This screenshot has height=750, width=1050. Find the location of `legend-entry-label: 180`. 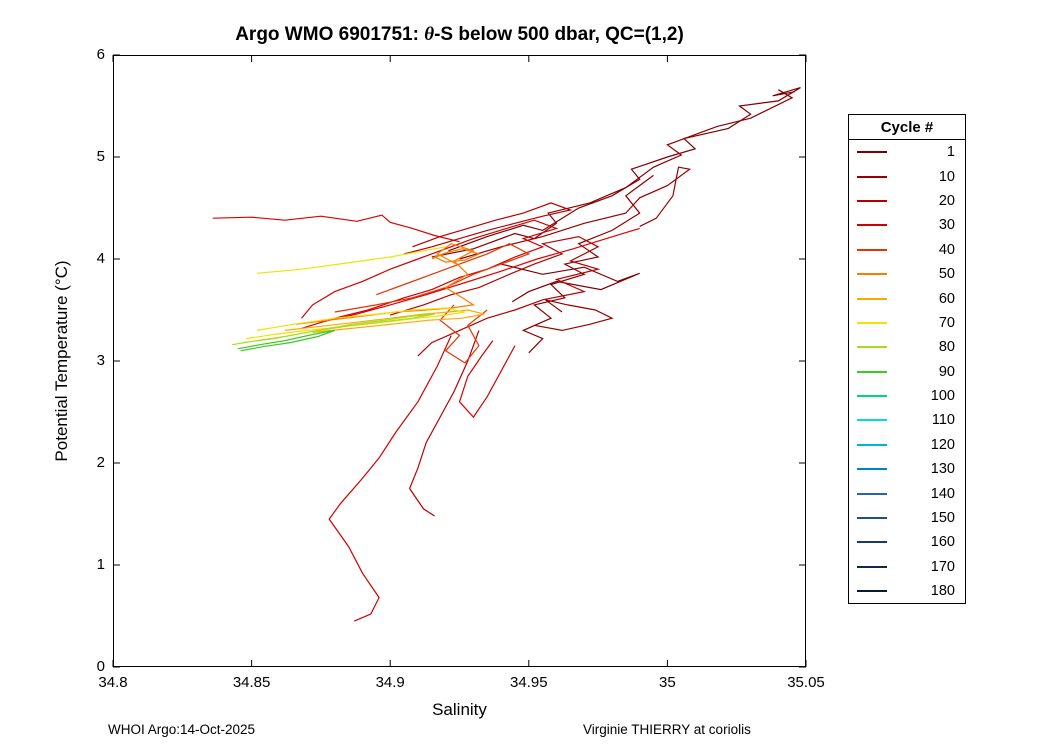

legend-entry-label: 180 is located at coordinates (942, 591).